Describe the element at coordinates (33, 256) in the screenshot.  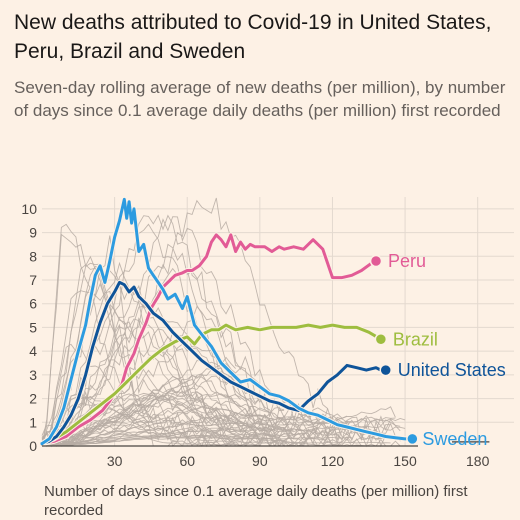
I see `y-tick-label: 8` at that location.